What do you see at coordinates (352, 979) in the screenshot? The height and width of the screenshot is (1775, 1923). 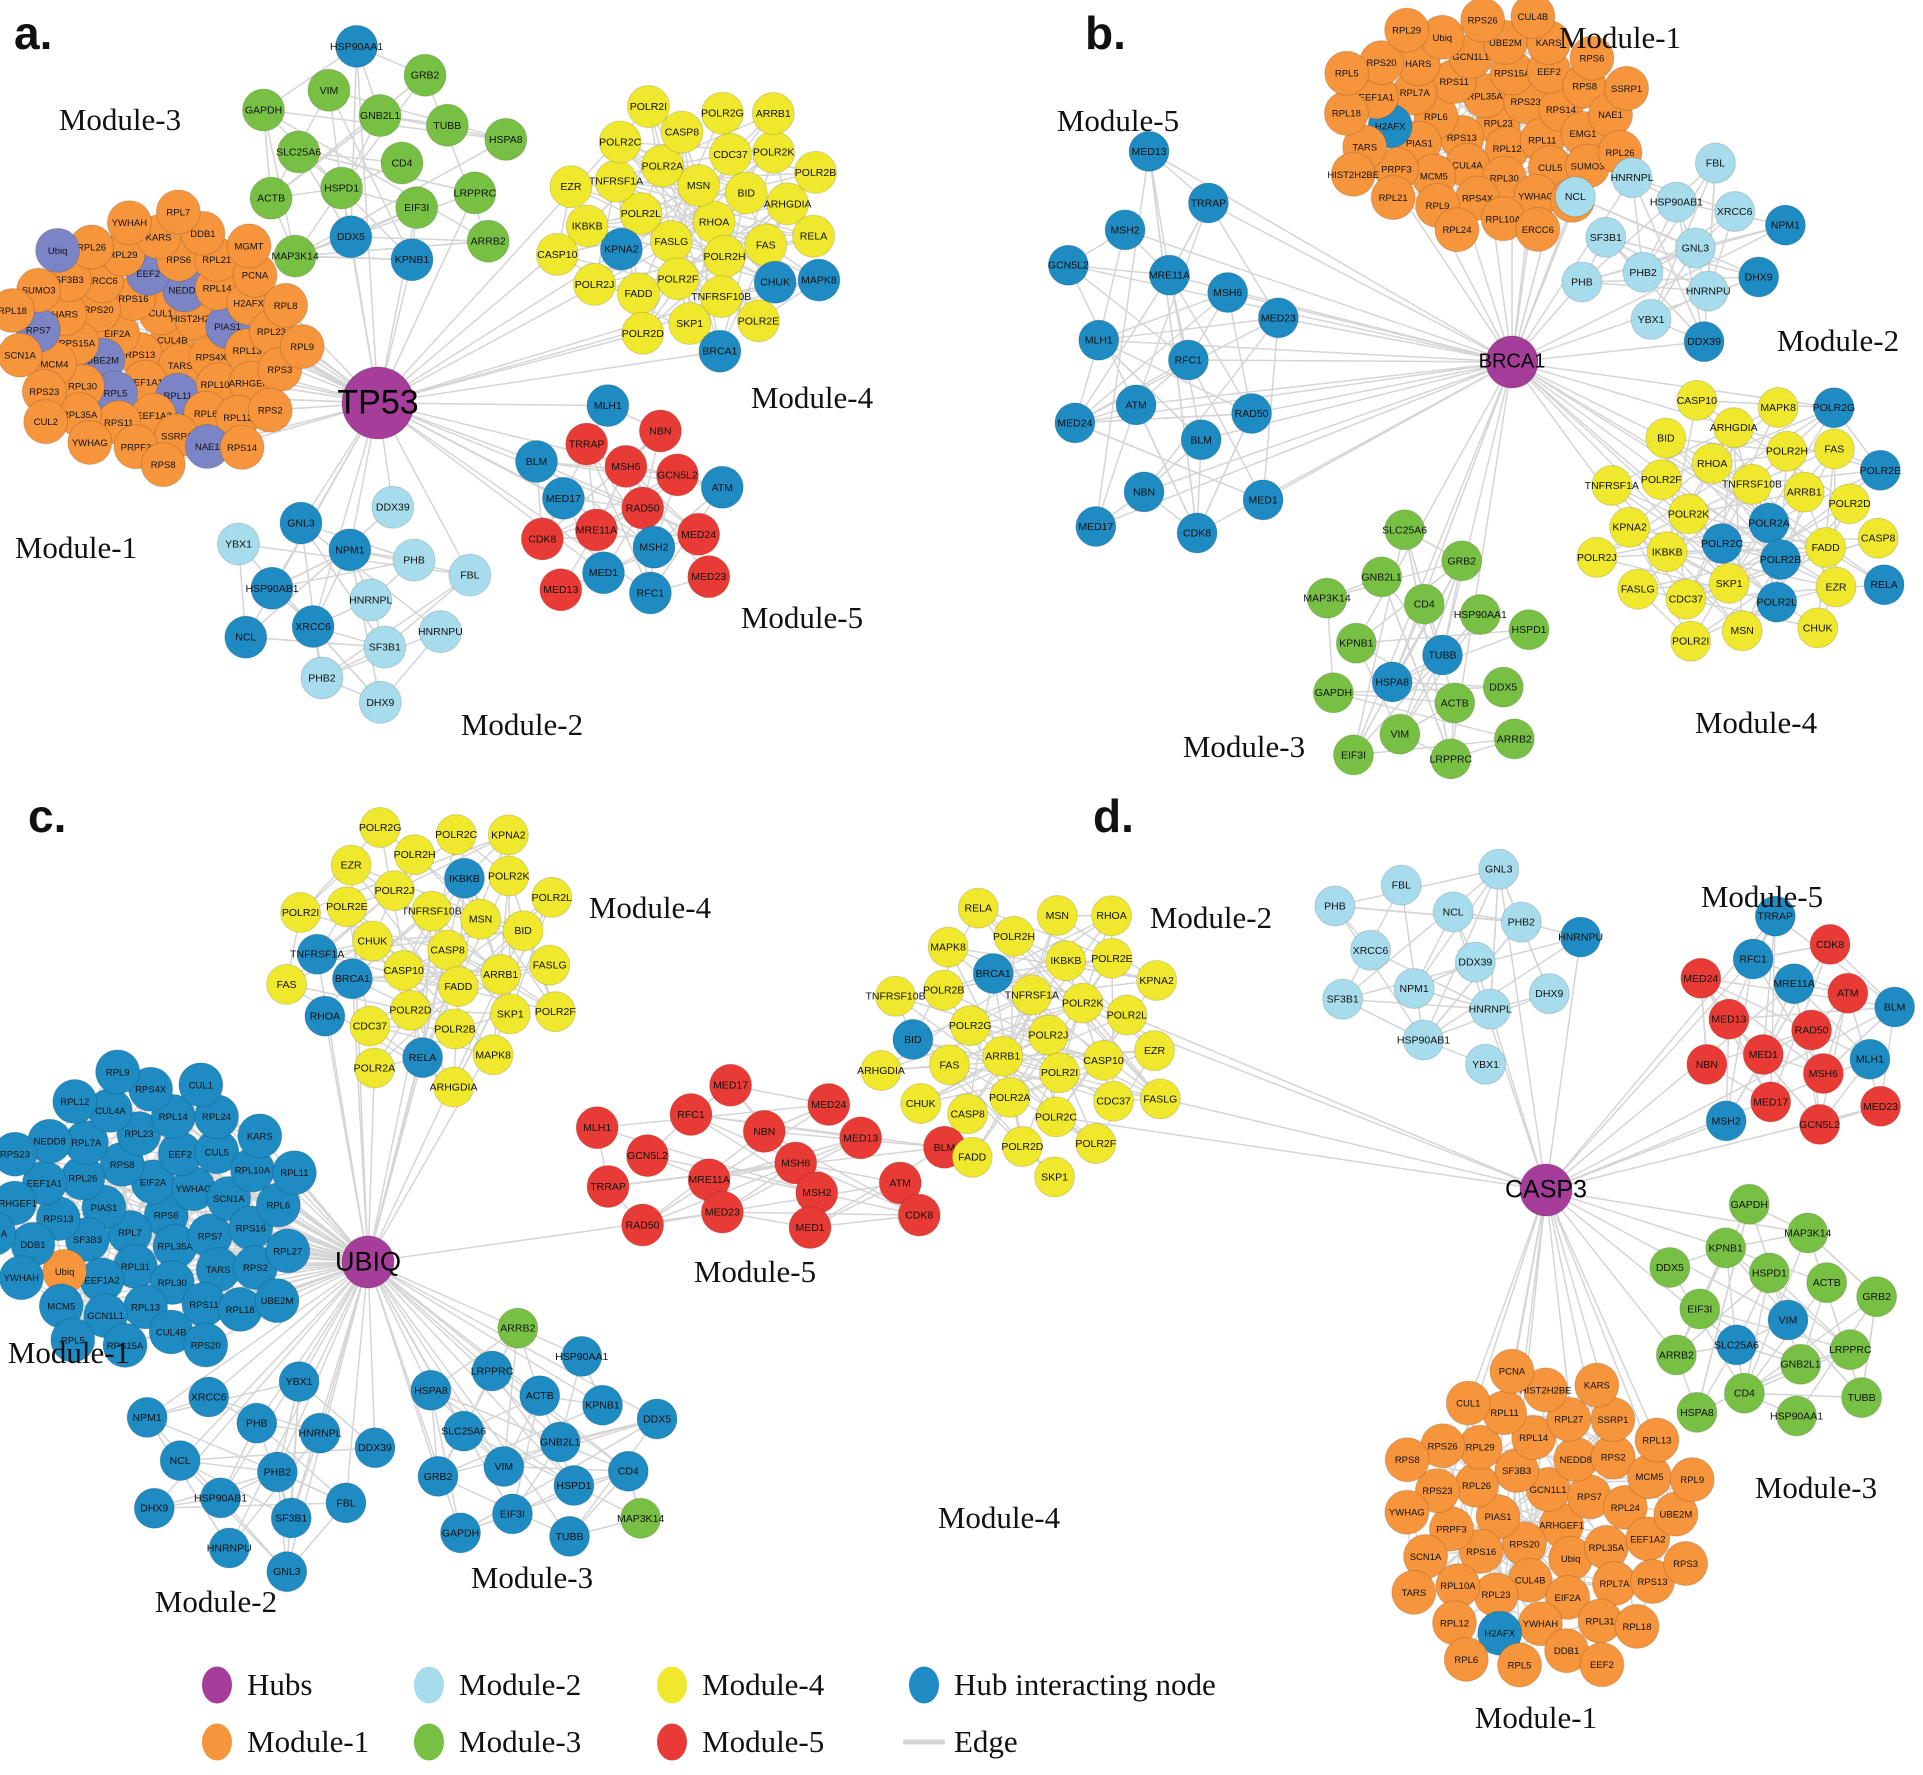 I see `network-node: BRCA1` at bounding box center [352, 979].